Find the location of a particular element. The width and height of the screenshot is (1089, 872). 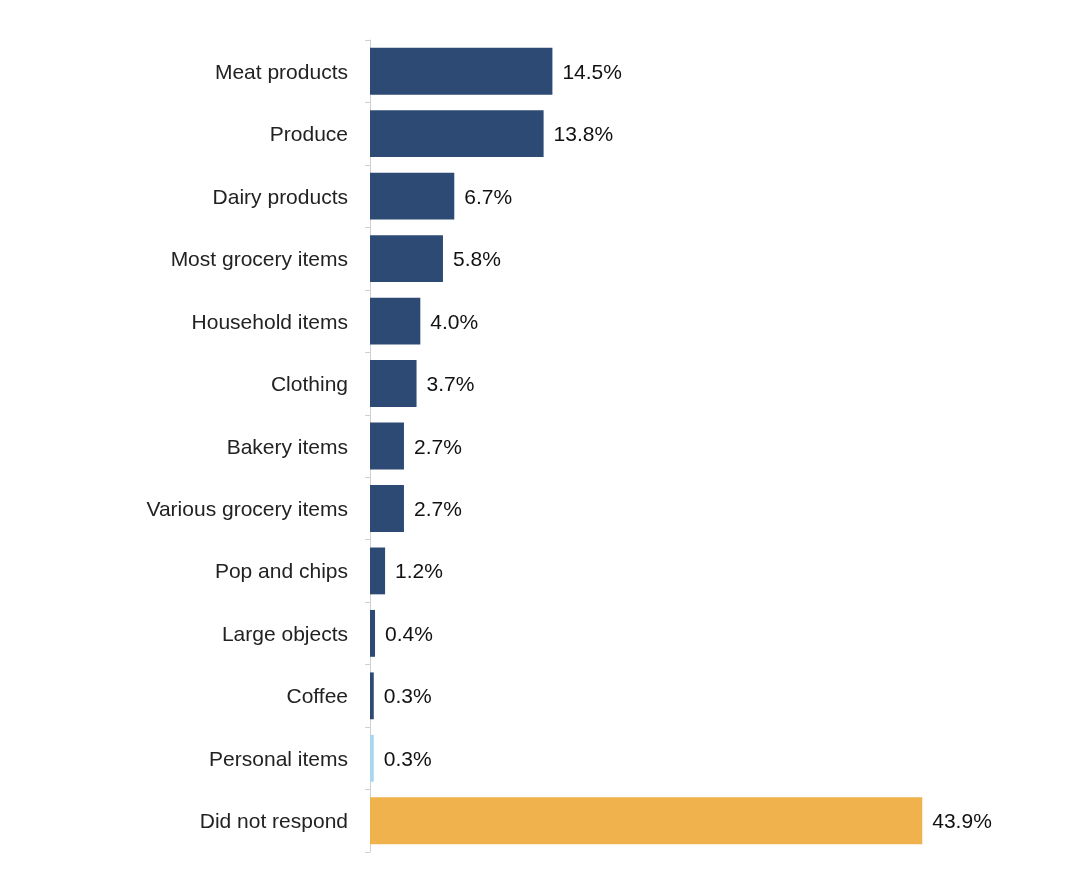

y-tick-label: Pop and chips is located at coordinates (281, 571).